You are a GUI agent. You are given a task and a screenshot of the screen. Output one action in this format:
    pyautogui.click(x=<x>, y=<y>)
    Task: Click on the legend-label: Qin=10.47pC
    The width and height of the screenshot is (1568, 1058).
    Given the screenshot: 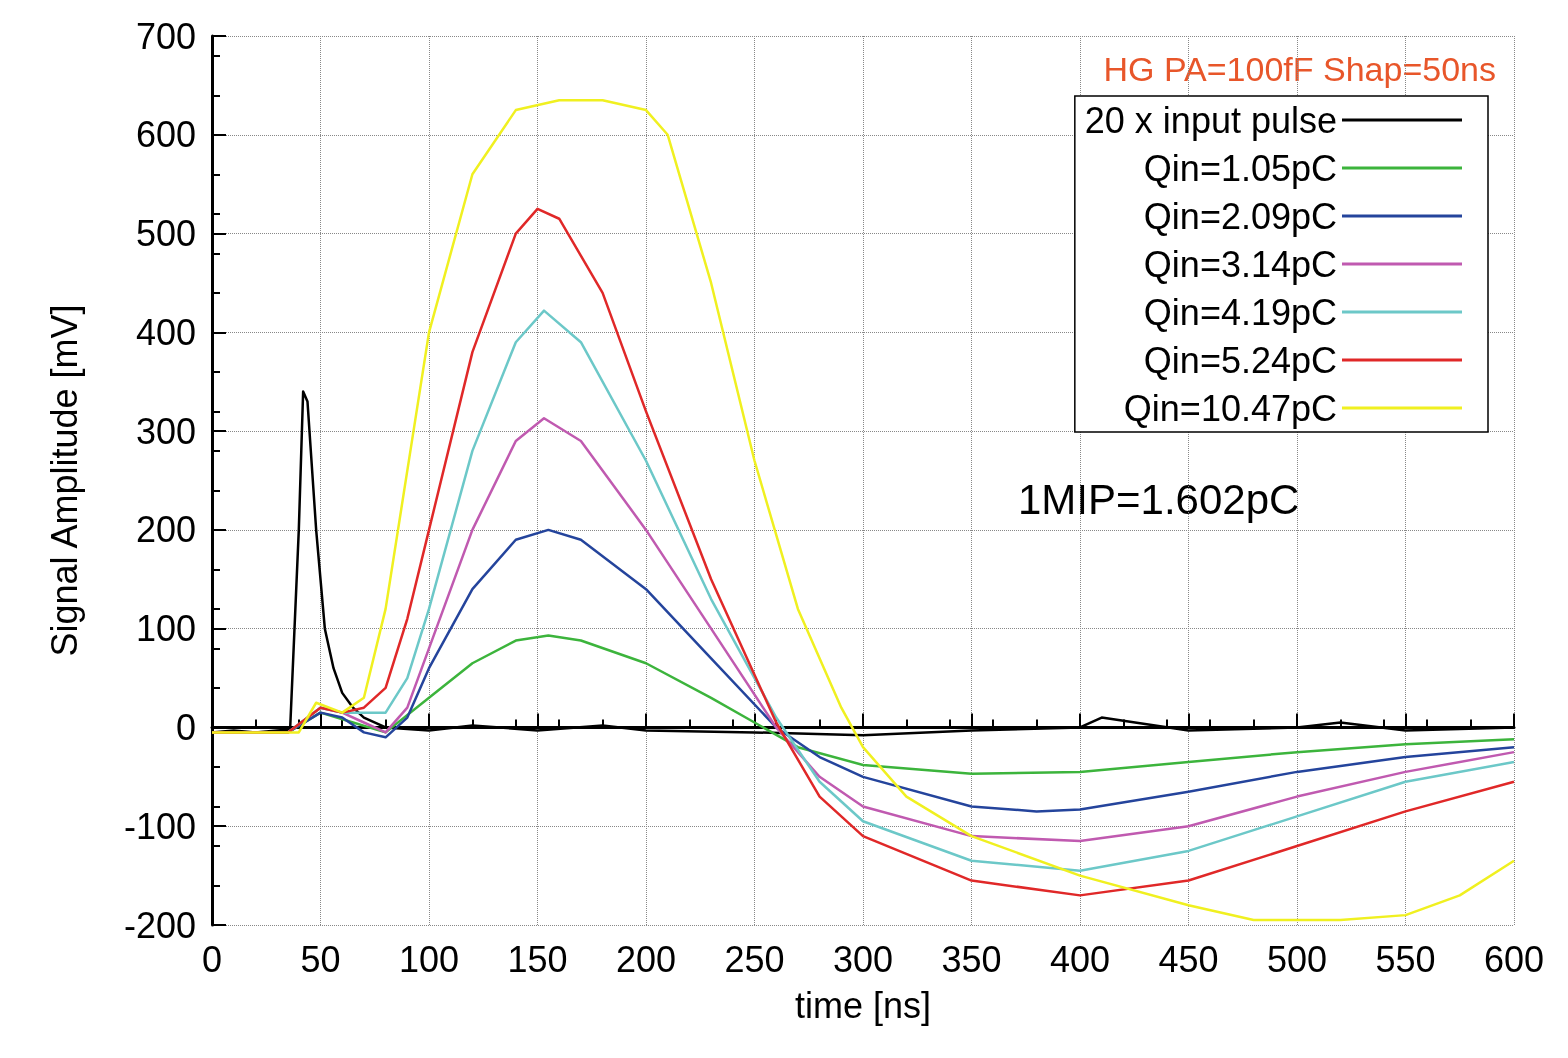 What is the action you would take?
    pyautogui.click(x=1230, y=408)
    